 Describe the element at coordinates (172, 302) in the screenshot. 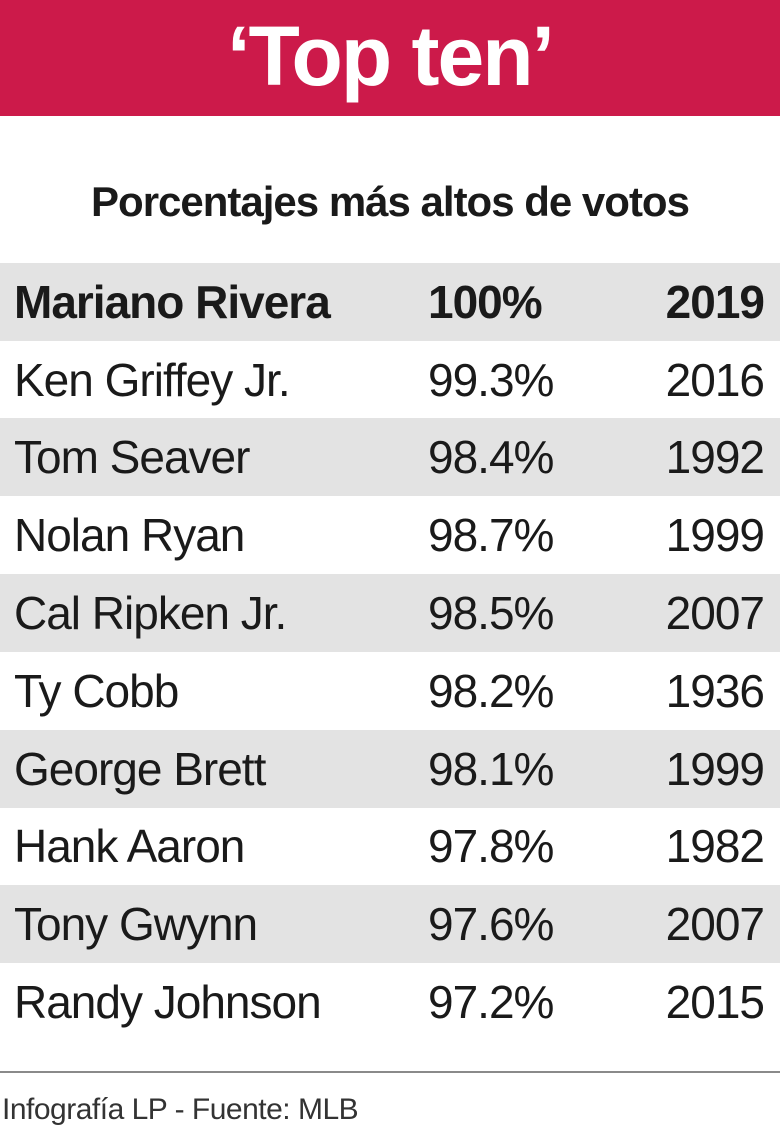

I see `player-name: Mariano Rivera` at that location.